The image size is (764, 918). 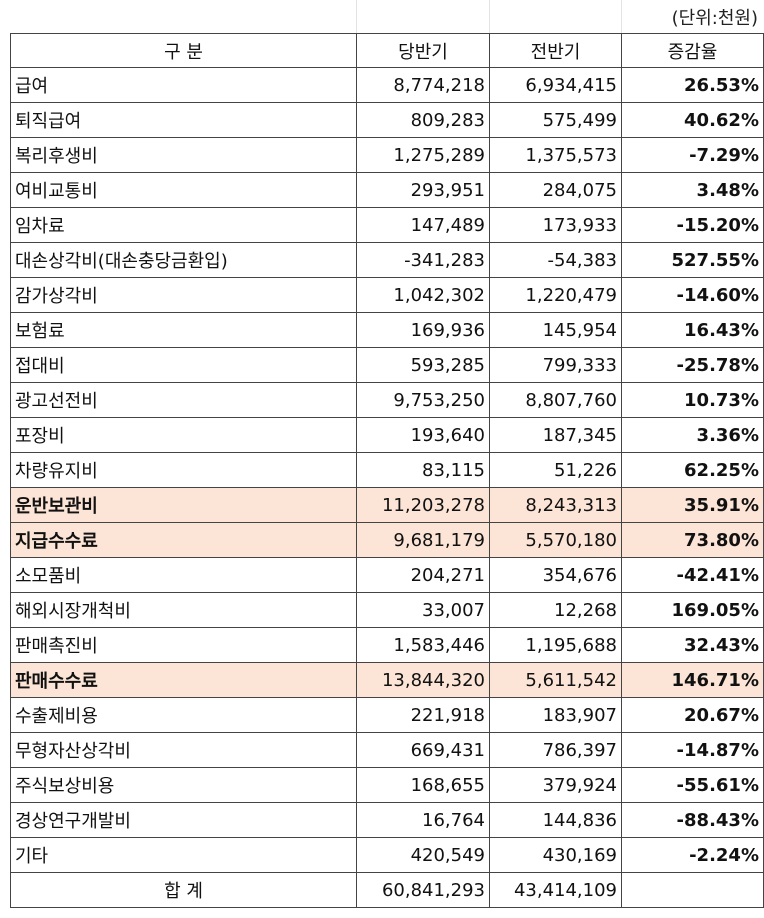 I want to click on cell: 33,007, so click(x=423, y=610).